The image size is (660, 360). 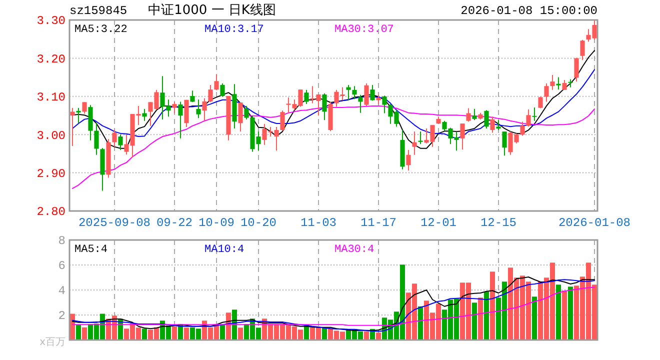 What do you see at coordinates (333, 306) in the screenshot?
I see `line-series` at bounding box center [333, 306].